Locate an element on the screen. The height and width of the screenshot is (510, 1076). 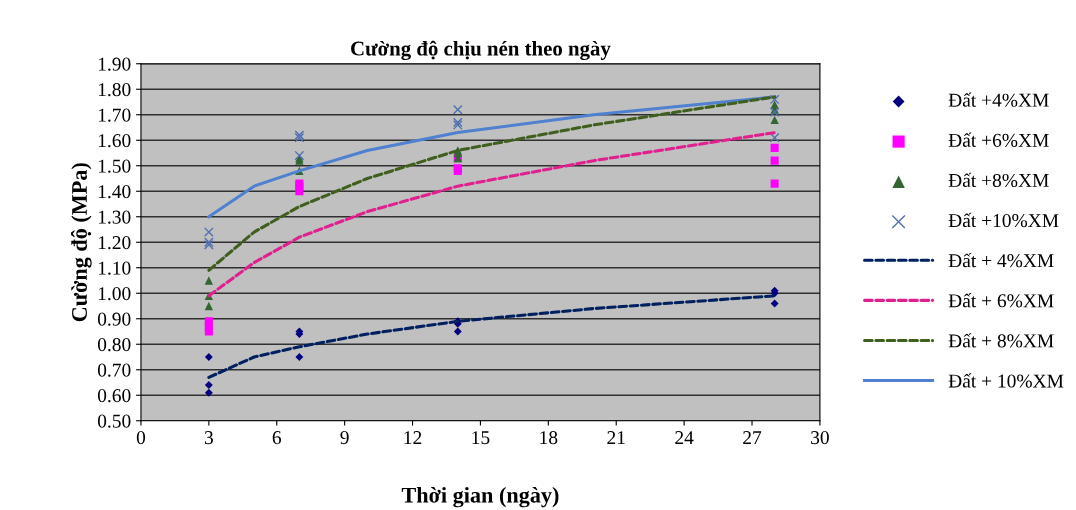
legend-label: Đất +6%XM is located at coordinates (998, 139).